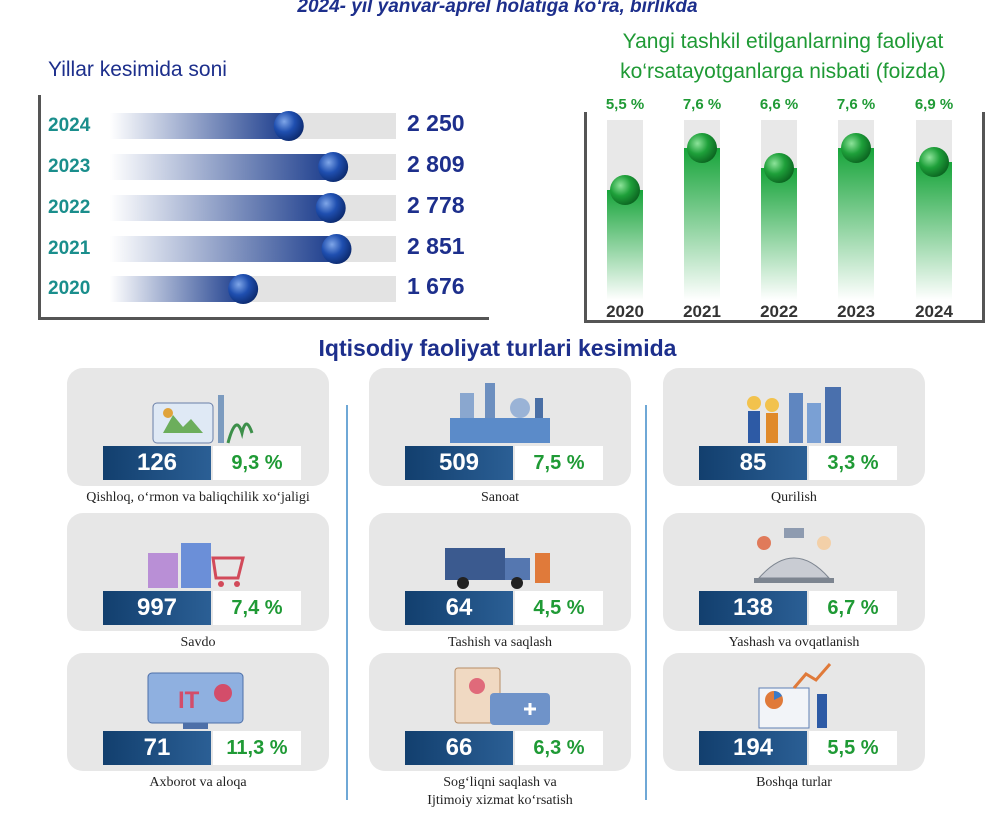  Describe the element at coordinates (69, 166) in the screenshot. I see `year-label-2023: 2023` at that location.